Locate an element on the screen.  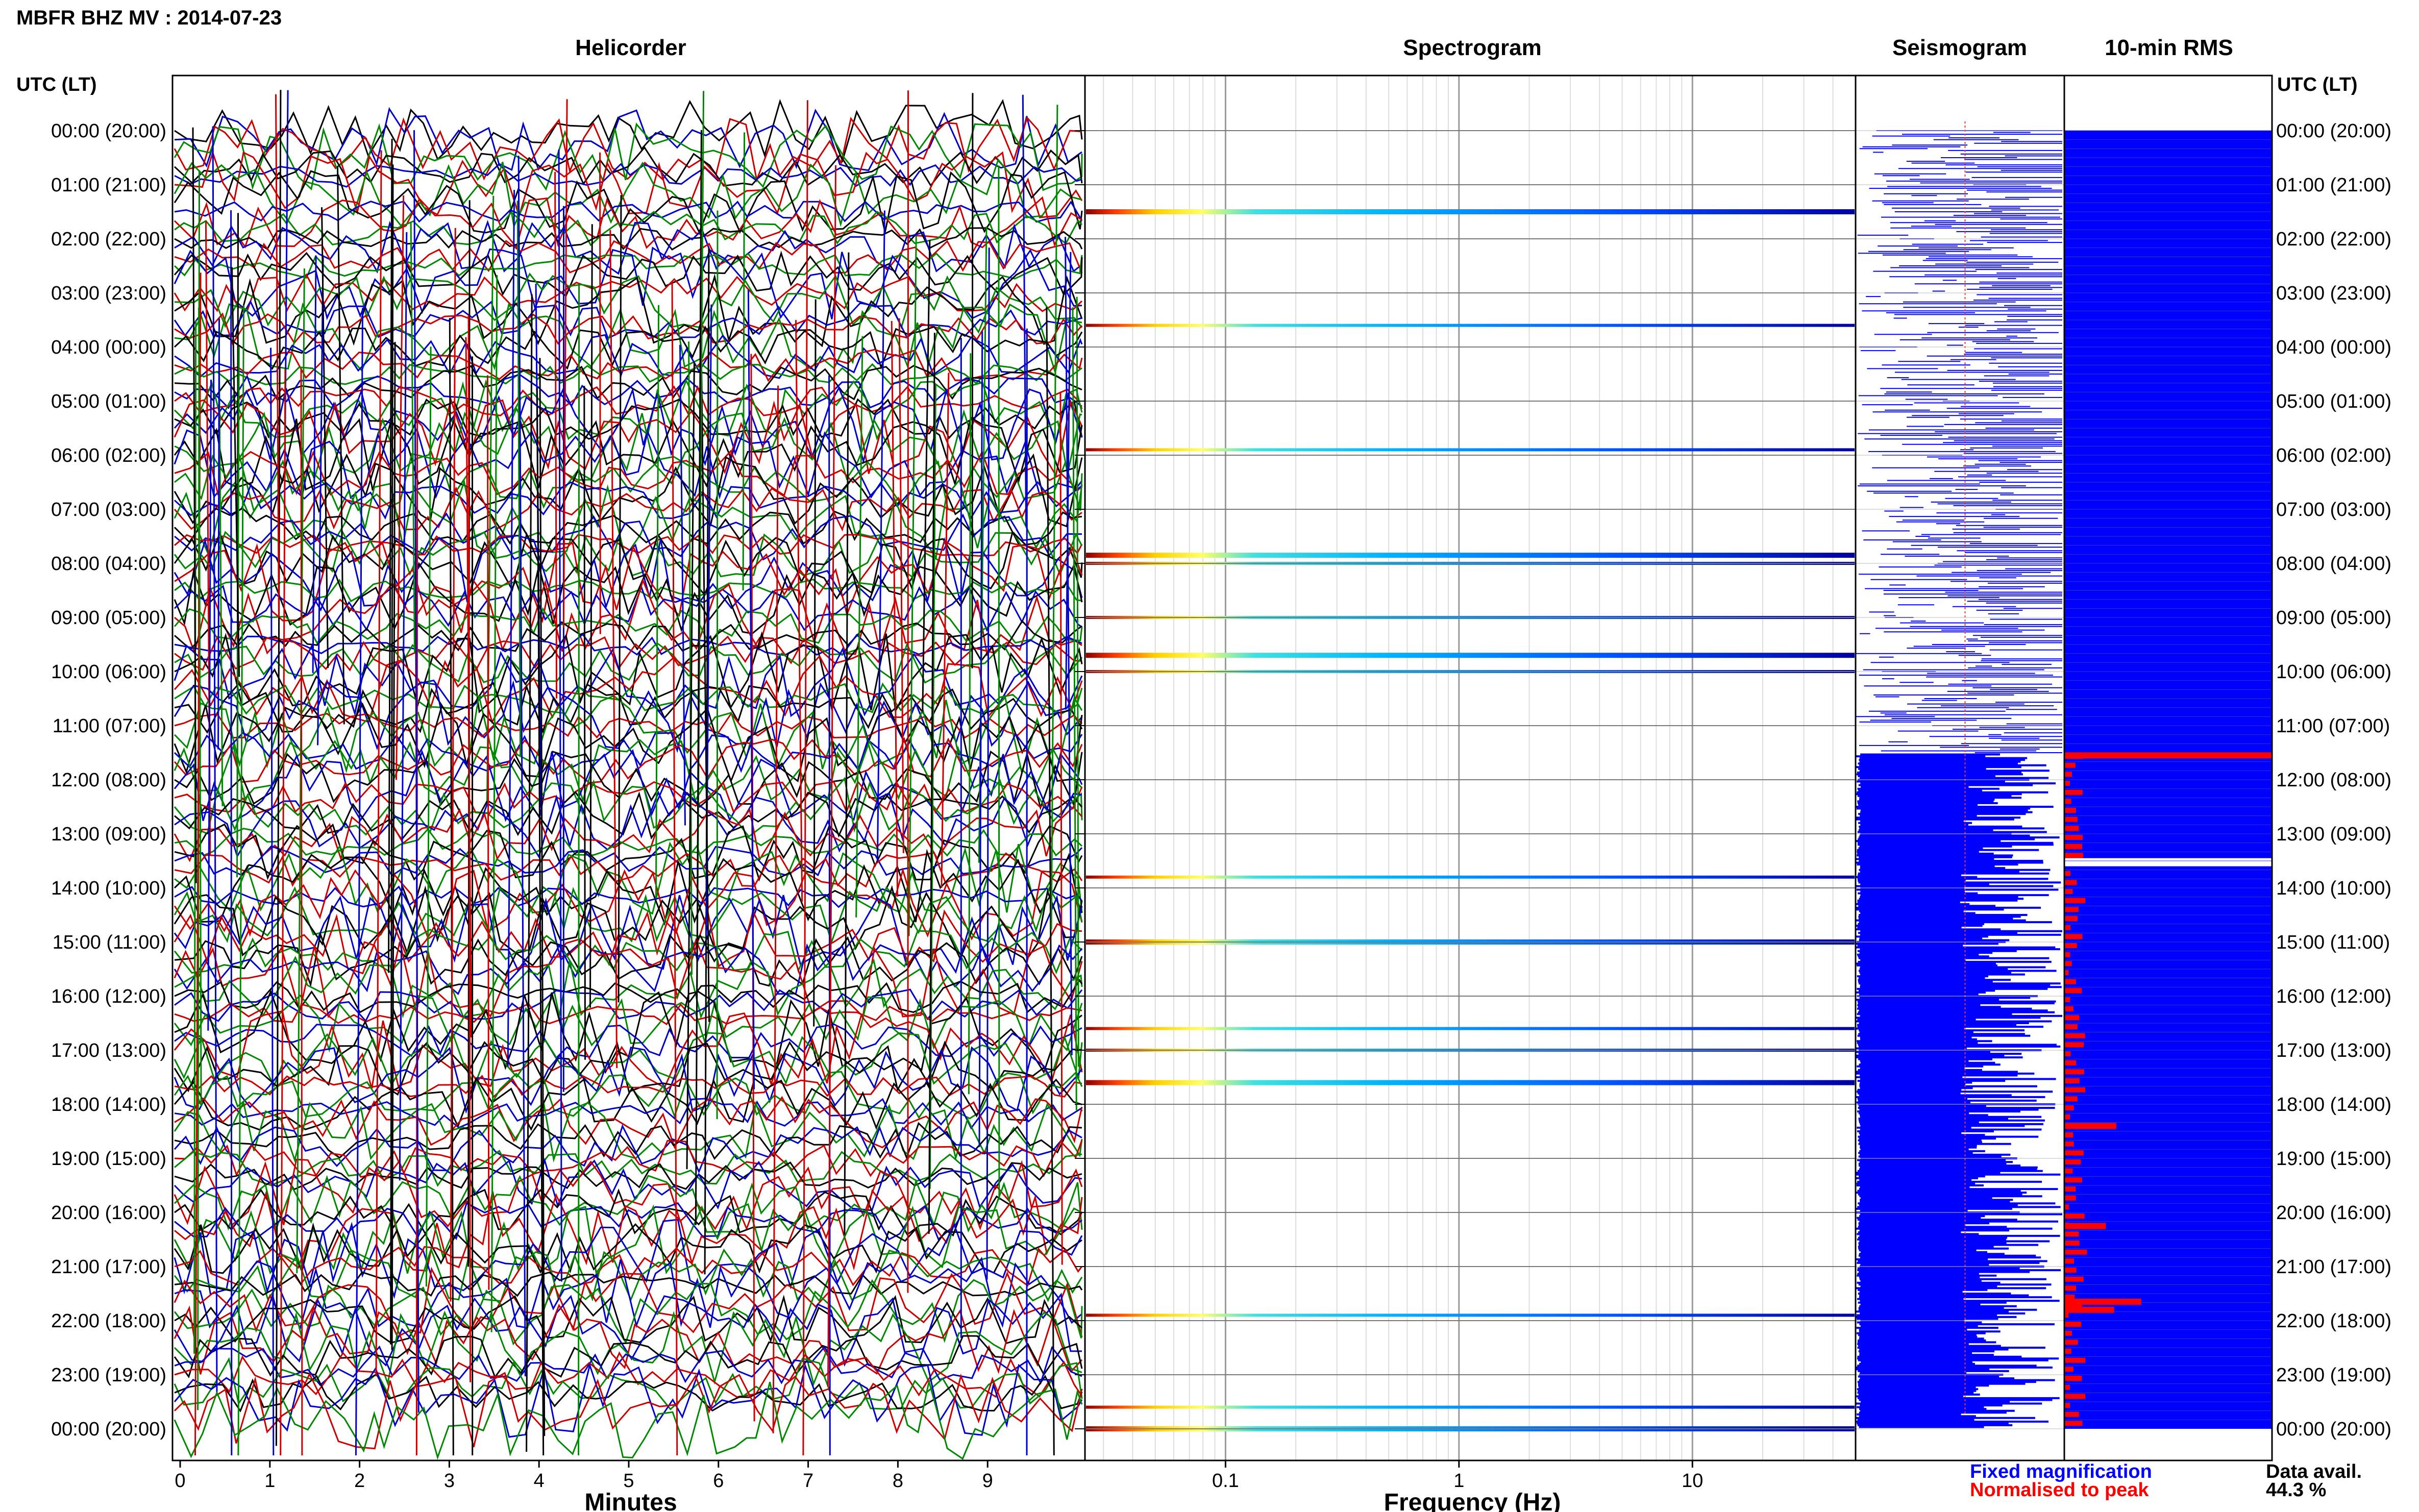
seismogram-panel is located at coordinates (1959, 774).